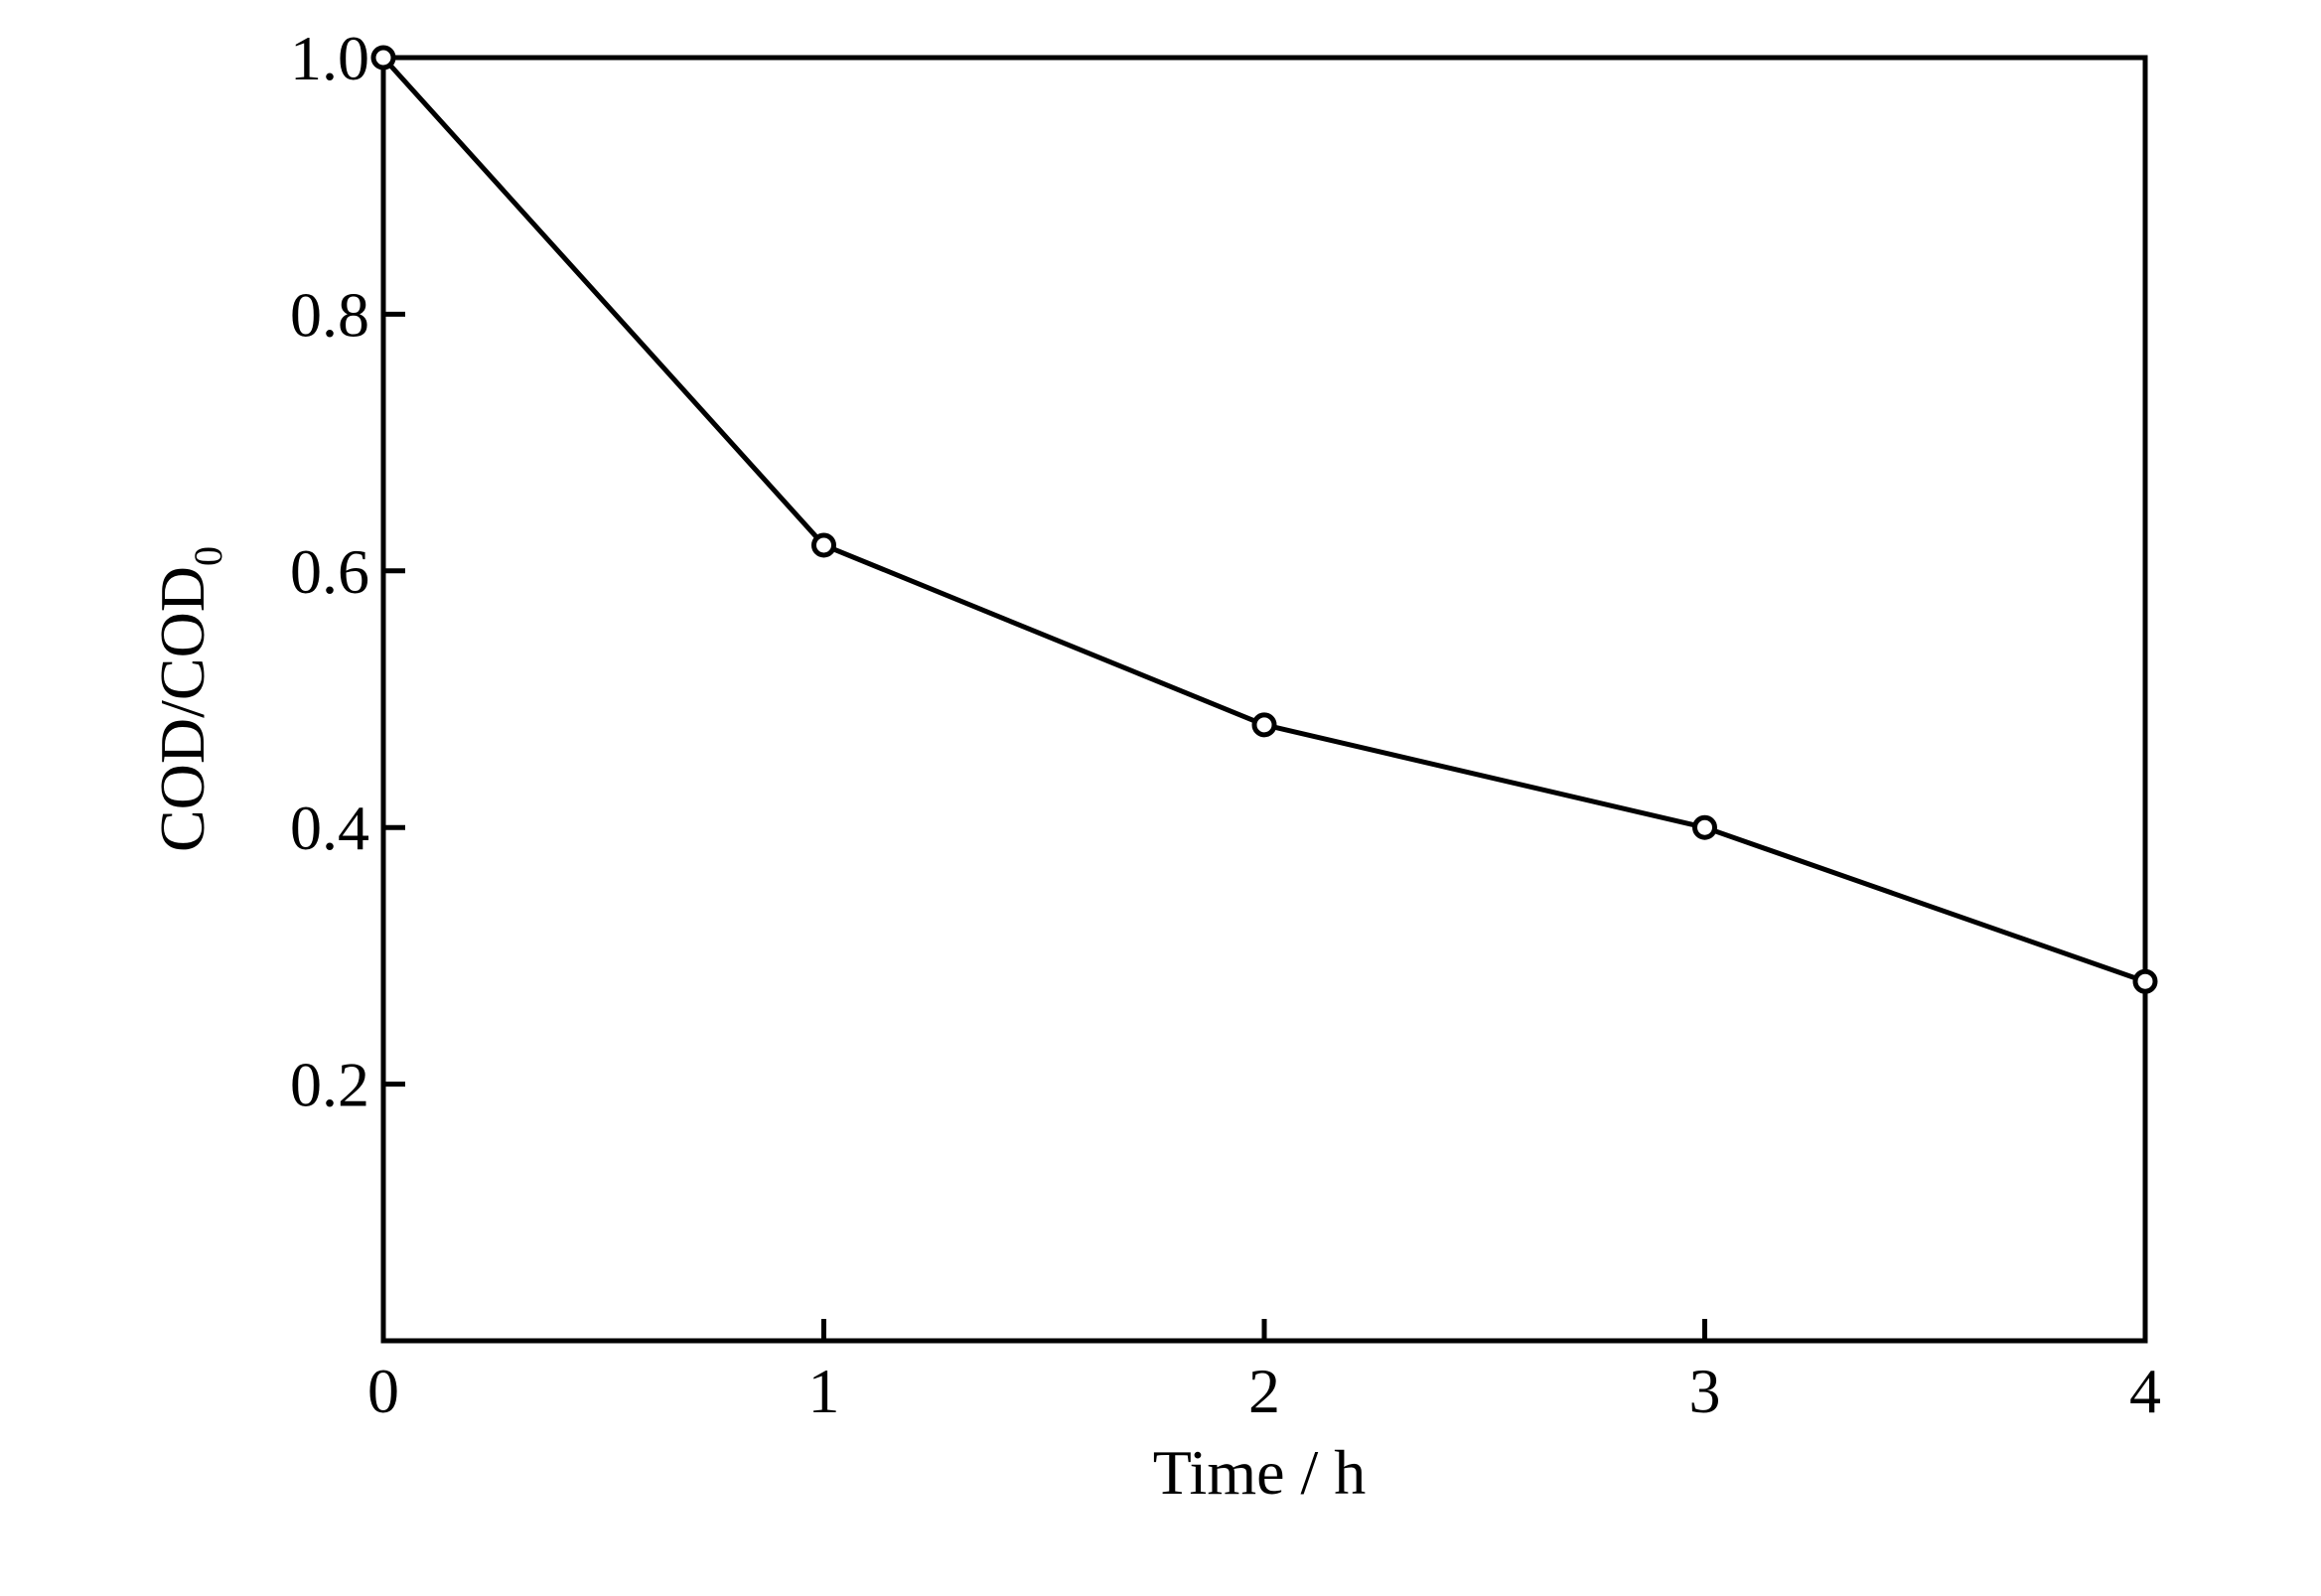 The image size is (2321, 1596). What do you see at coordinates (1264, 1391) in the screenshot?
I see `x-tick-label: 2` at bounding box center [1264, 1391].